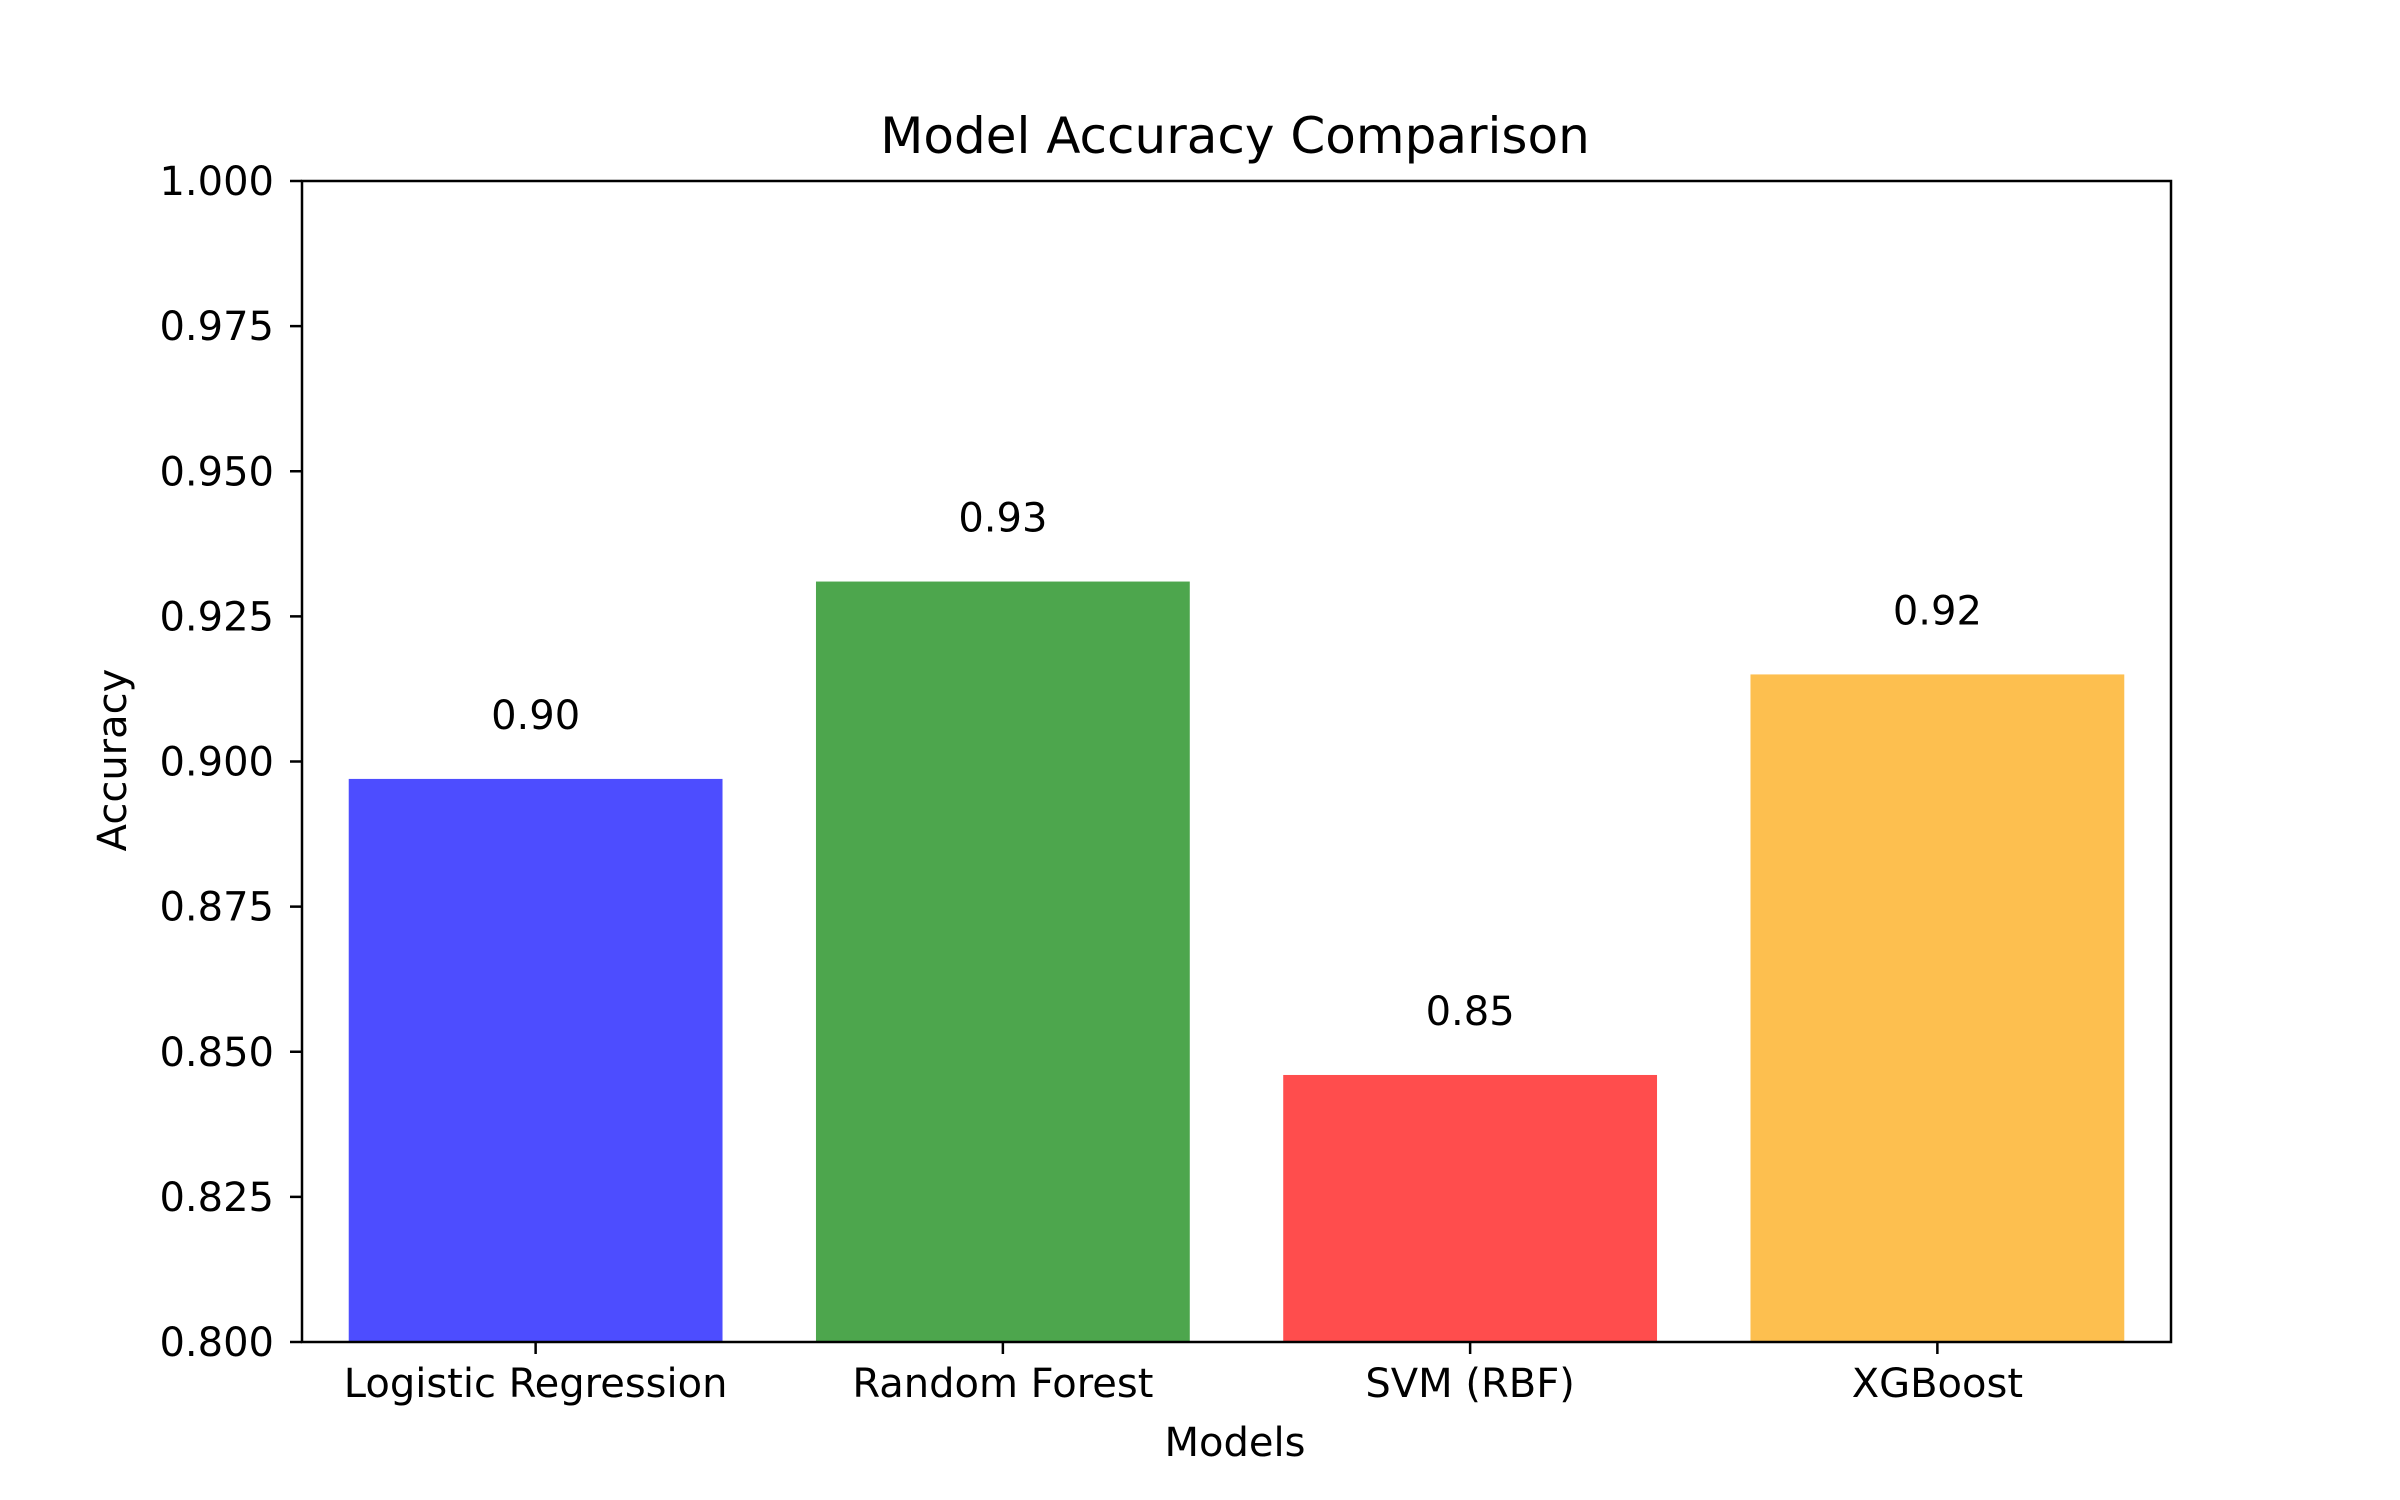 The image size is (2400, 1500). I want to click on y-tick-label-1: 0.825, so click(216, 1198).